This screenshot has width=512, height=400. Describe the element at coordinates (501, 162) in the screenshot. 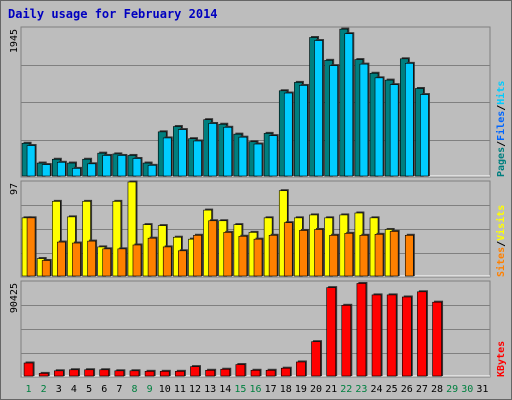

I see `legend-item-pages: Pages` at that location.